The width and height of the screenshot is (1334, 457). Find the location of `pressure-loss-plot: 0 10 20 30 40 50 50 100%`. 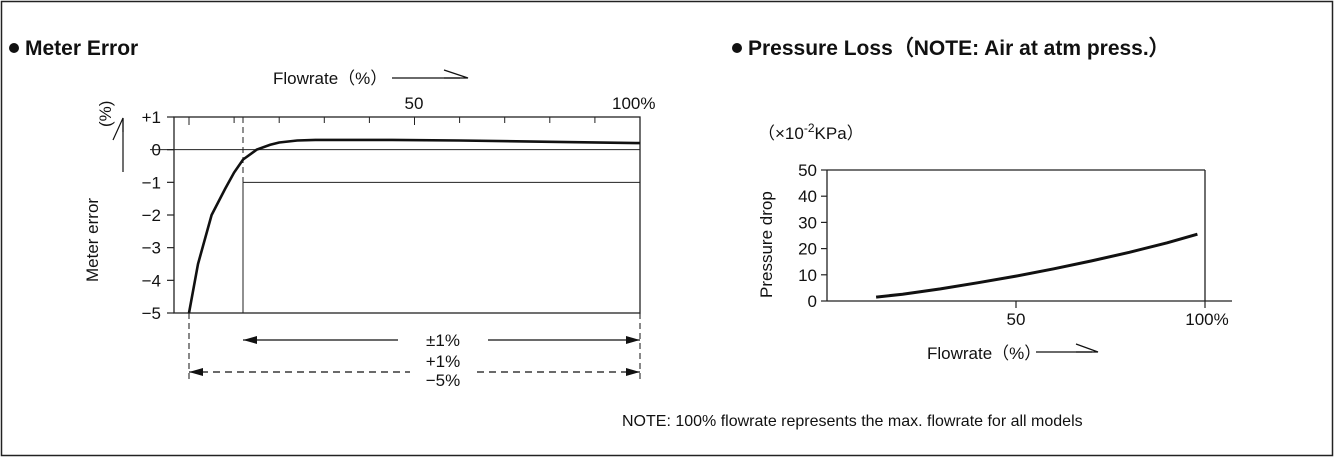

pressure-loss-plot: 0 10 20 30 40 50 50 100% is located at coordinates (1015, 245).